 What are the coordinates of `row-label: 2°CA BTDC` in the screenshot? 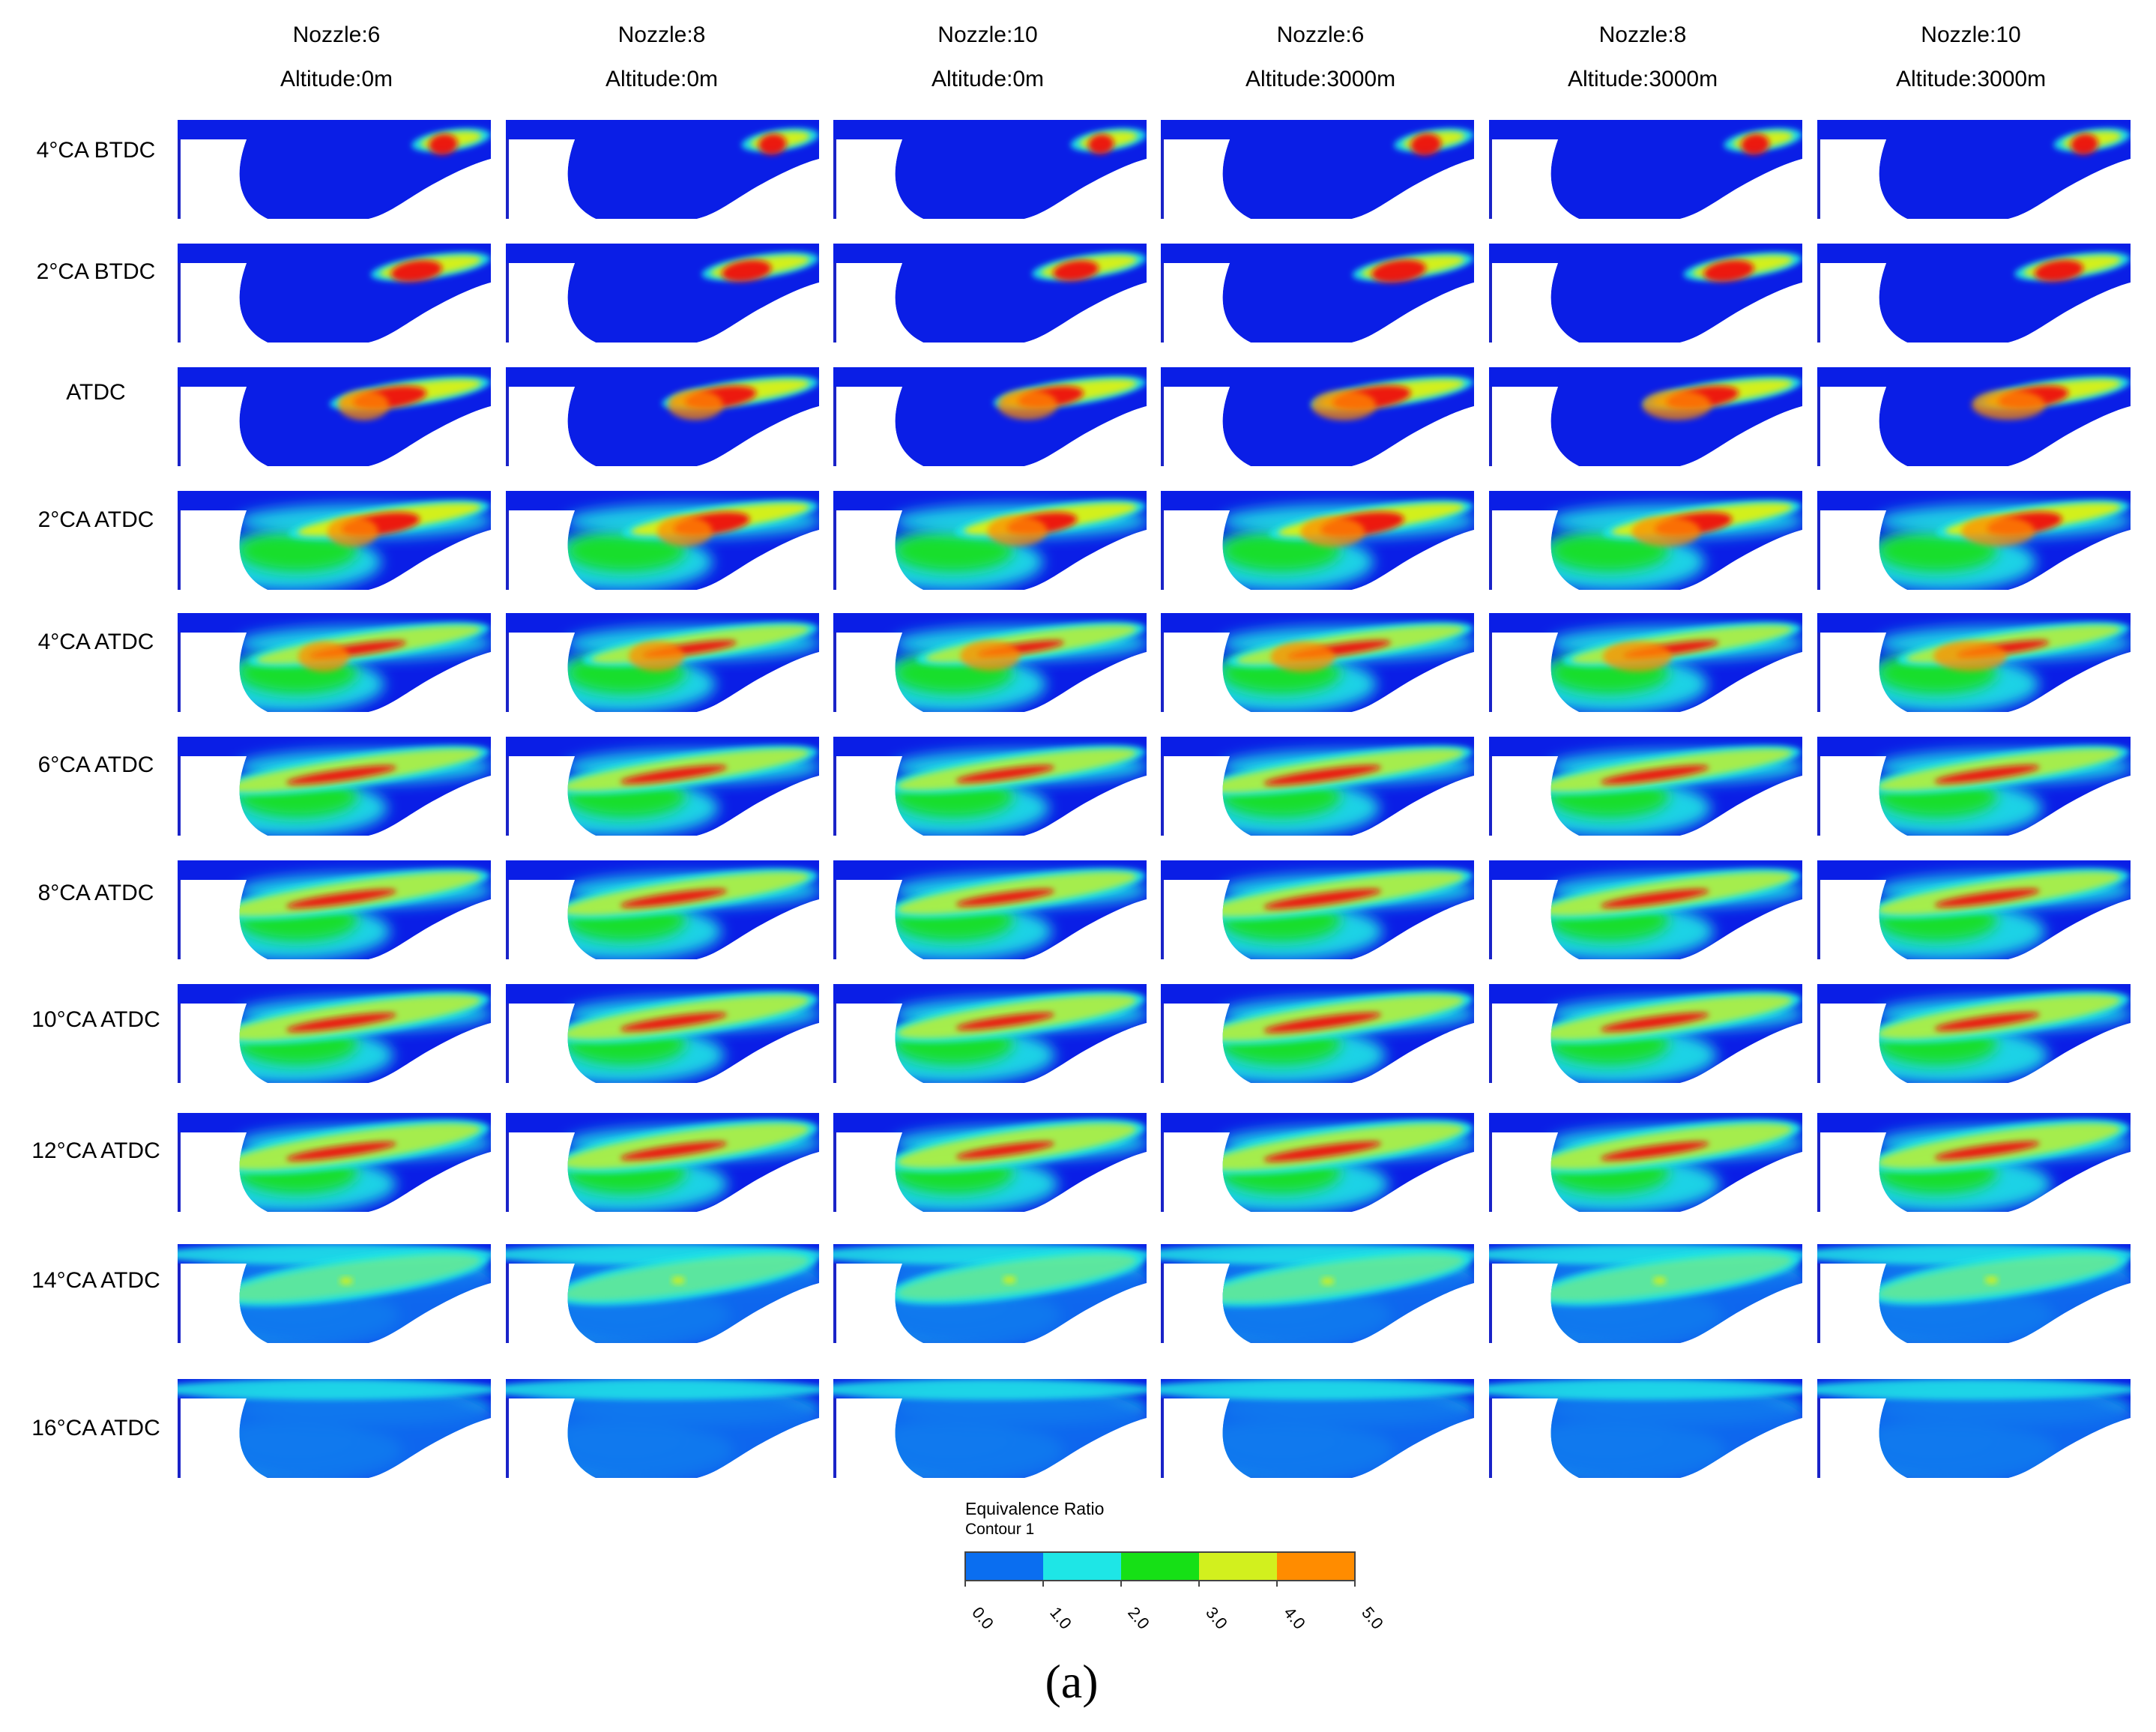 It's located at (96, 272).